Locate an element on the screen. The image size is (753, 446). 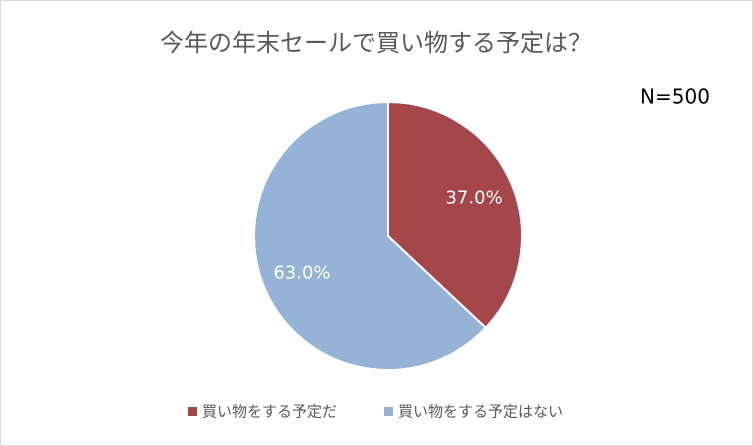
pie-slice is located at coordinates (455, 215).